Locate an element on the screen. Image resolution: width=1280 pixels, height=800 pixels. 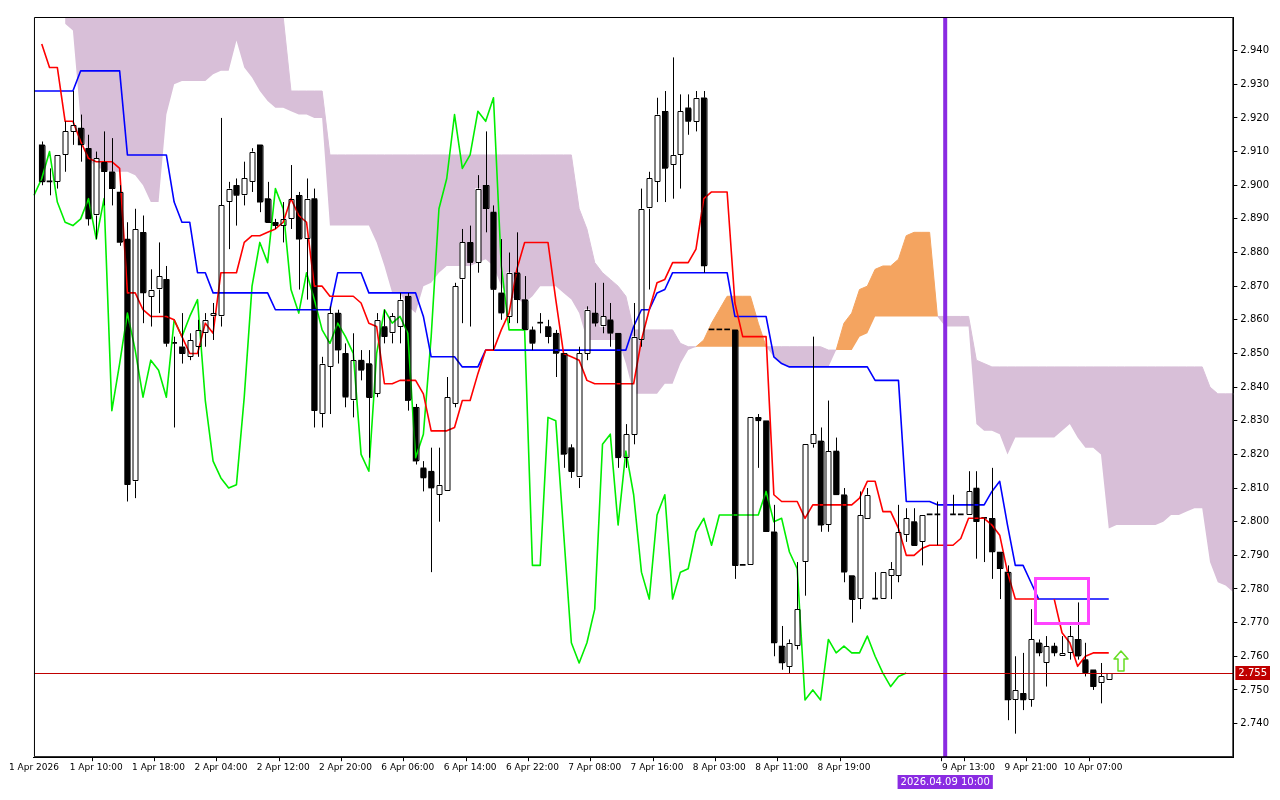
y-tick-label: 2.910 is located at coordinates (1255, 151).